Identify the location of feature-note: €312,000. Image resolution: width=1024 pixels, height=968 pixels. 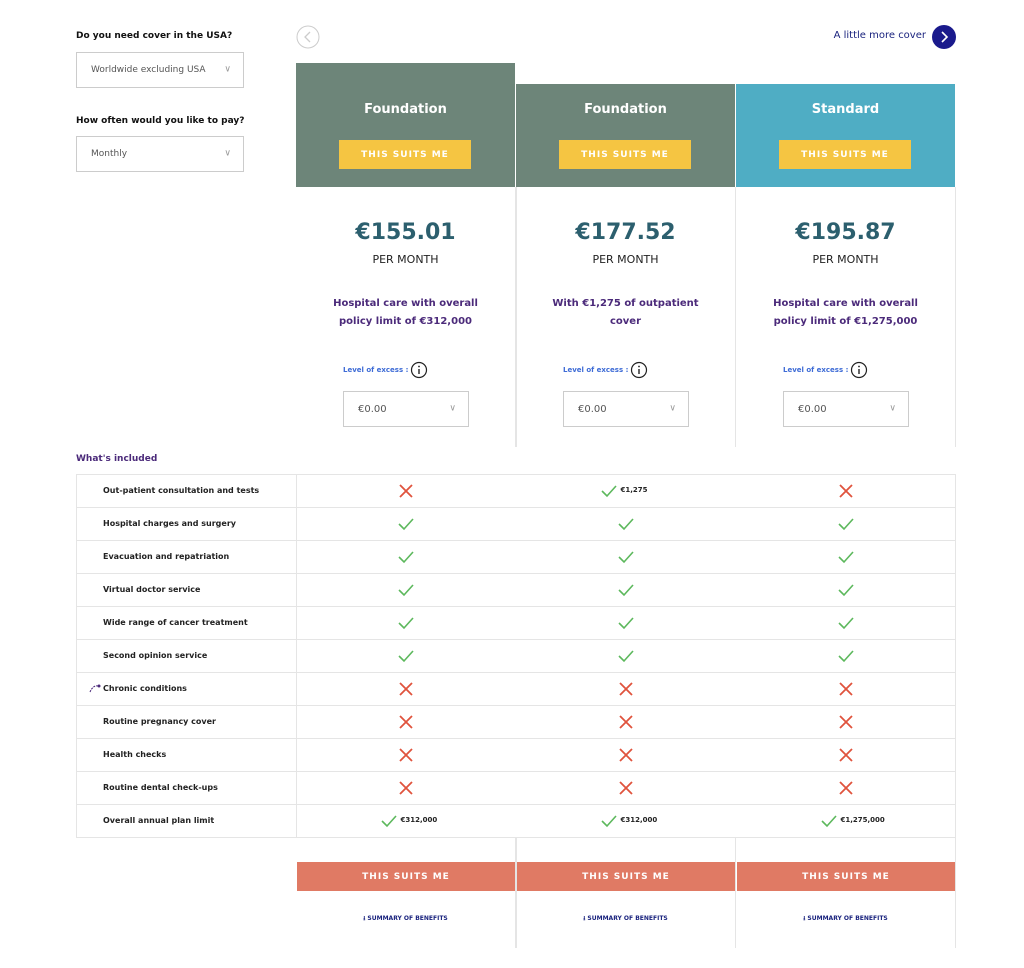
(419, 819).